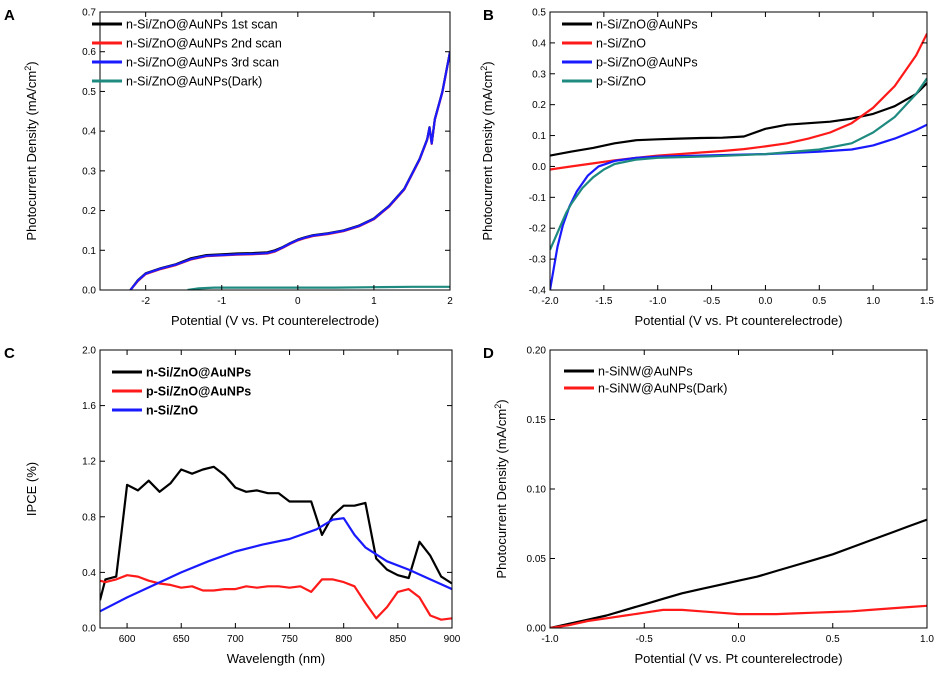 This screenshot has width=938, height=677. Describe the element at coordinates (537, 490) in the screenshot. I see `y-tick-label: 0.10` at that location.